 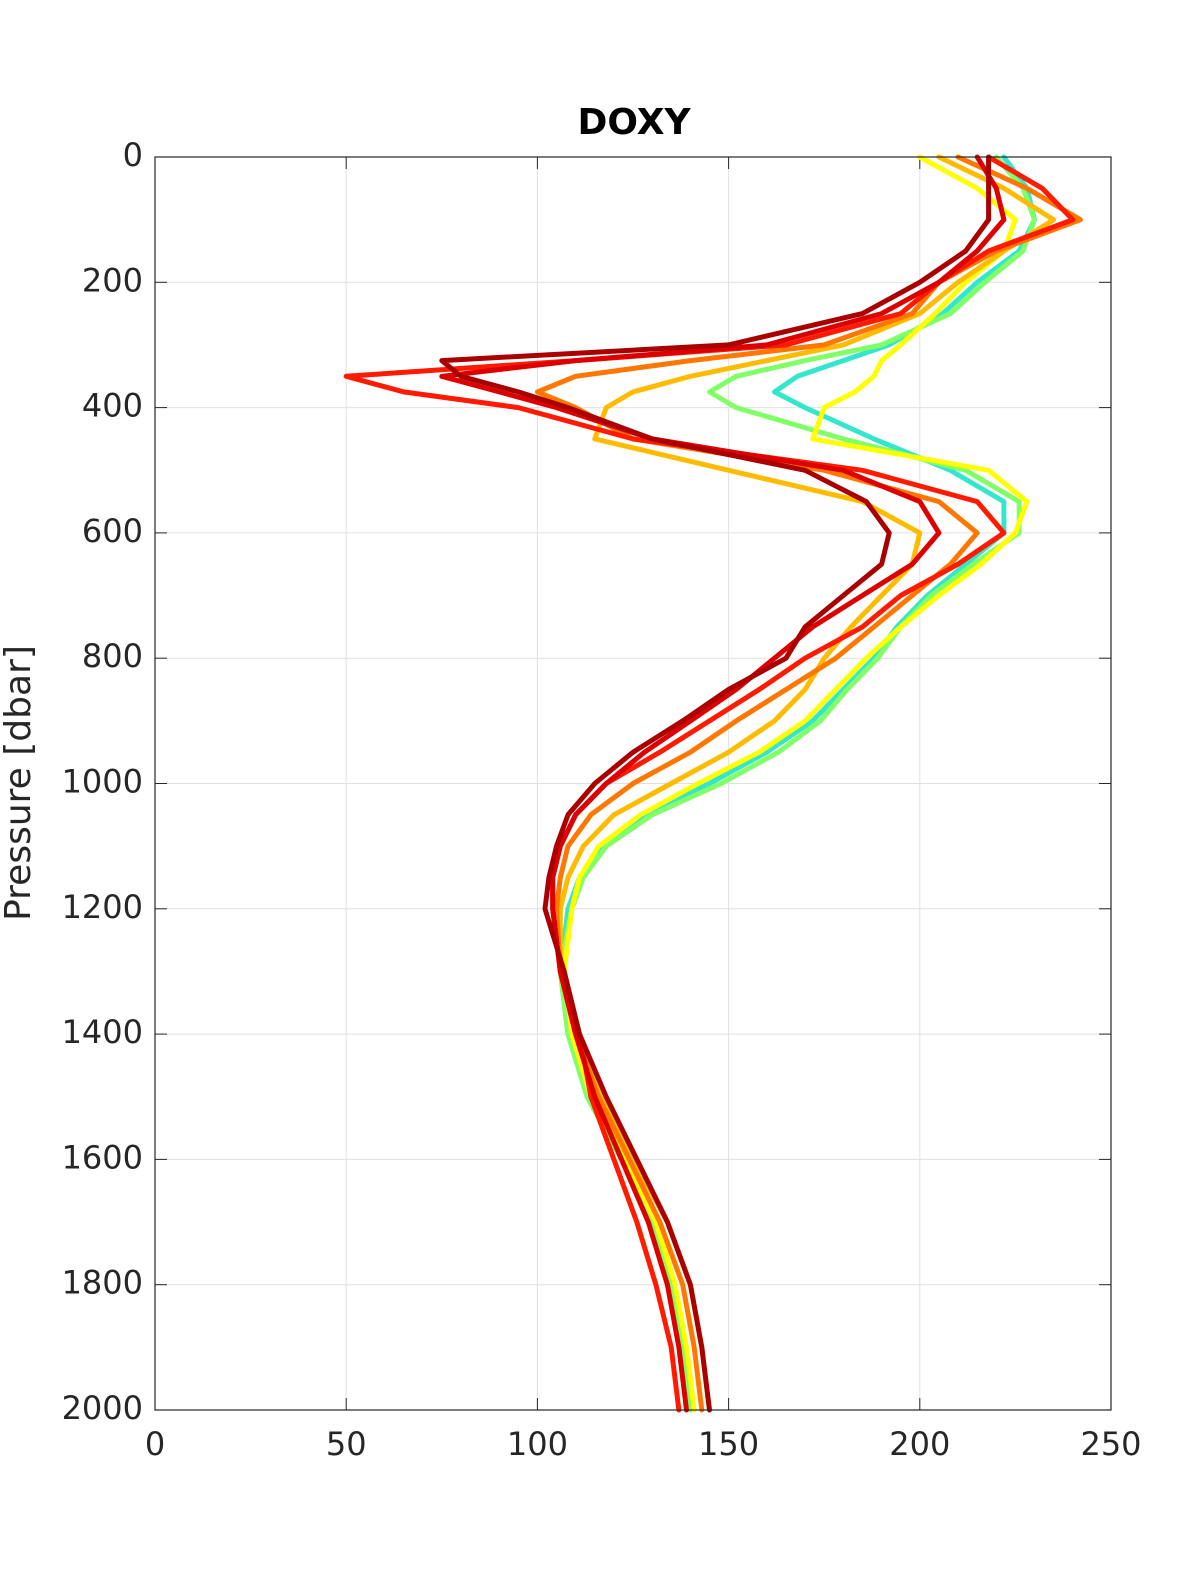 What do you see at coordinates (112, 531) in the screenshot?
I see `y-tick-label: 600` at bounding box center [112, 531].